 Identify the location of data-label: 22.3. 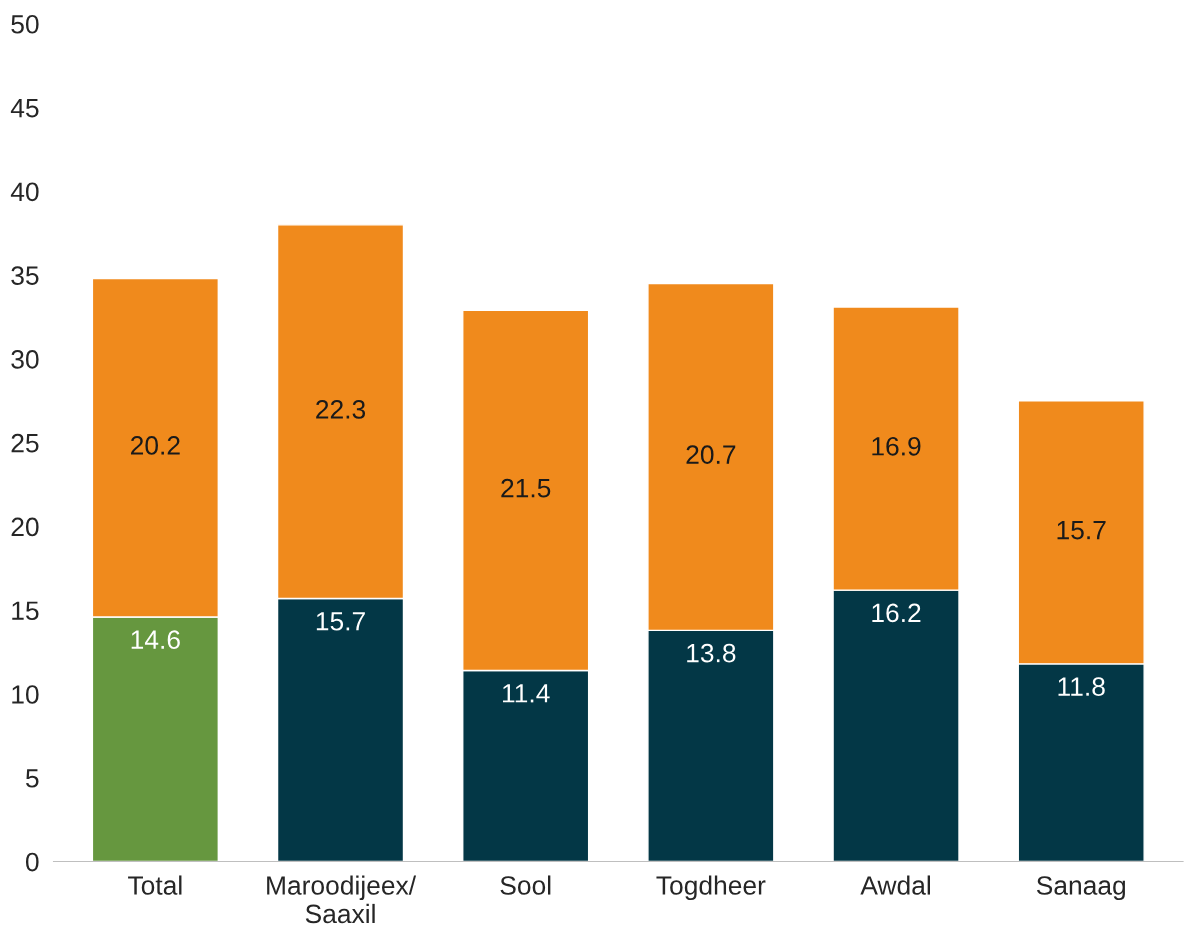
(341, 409).